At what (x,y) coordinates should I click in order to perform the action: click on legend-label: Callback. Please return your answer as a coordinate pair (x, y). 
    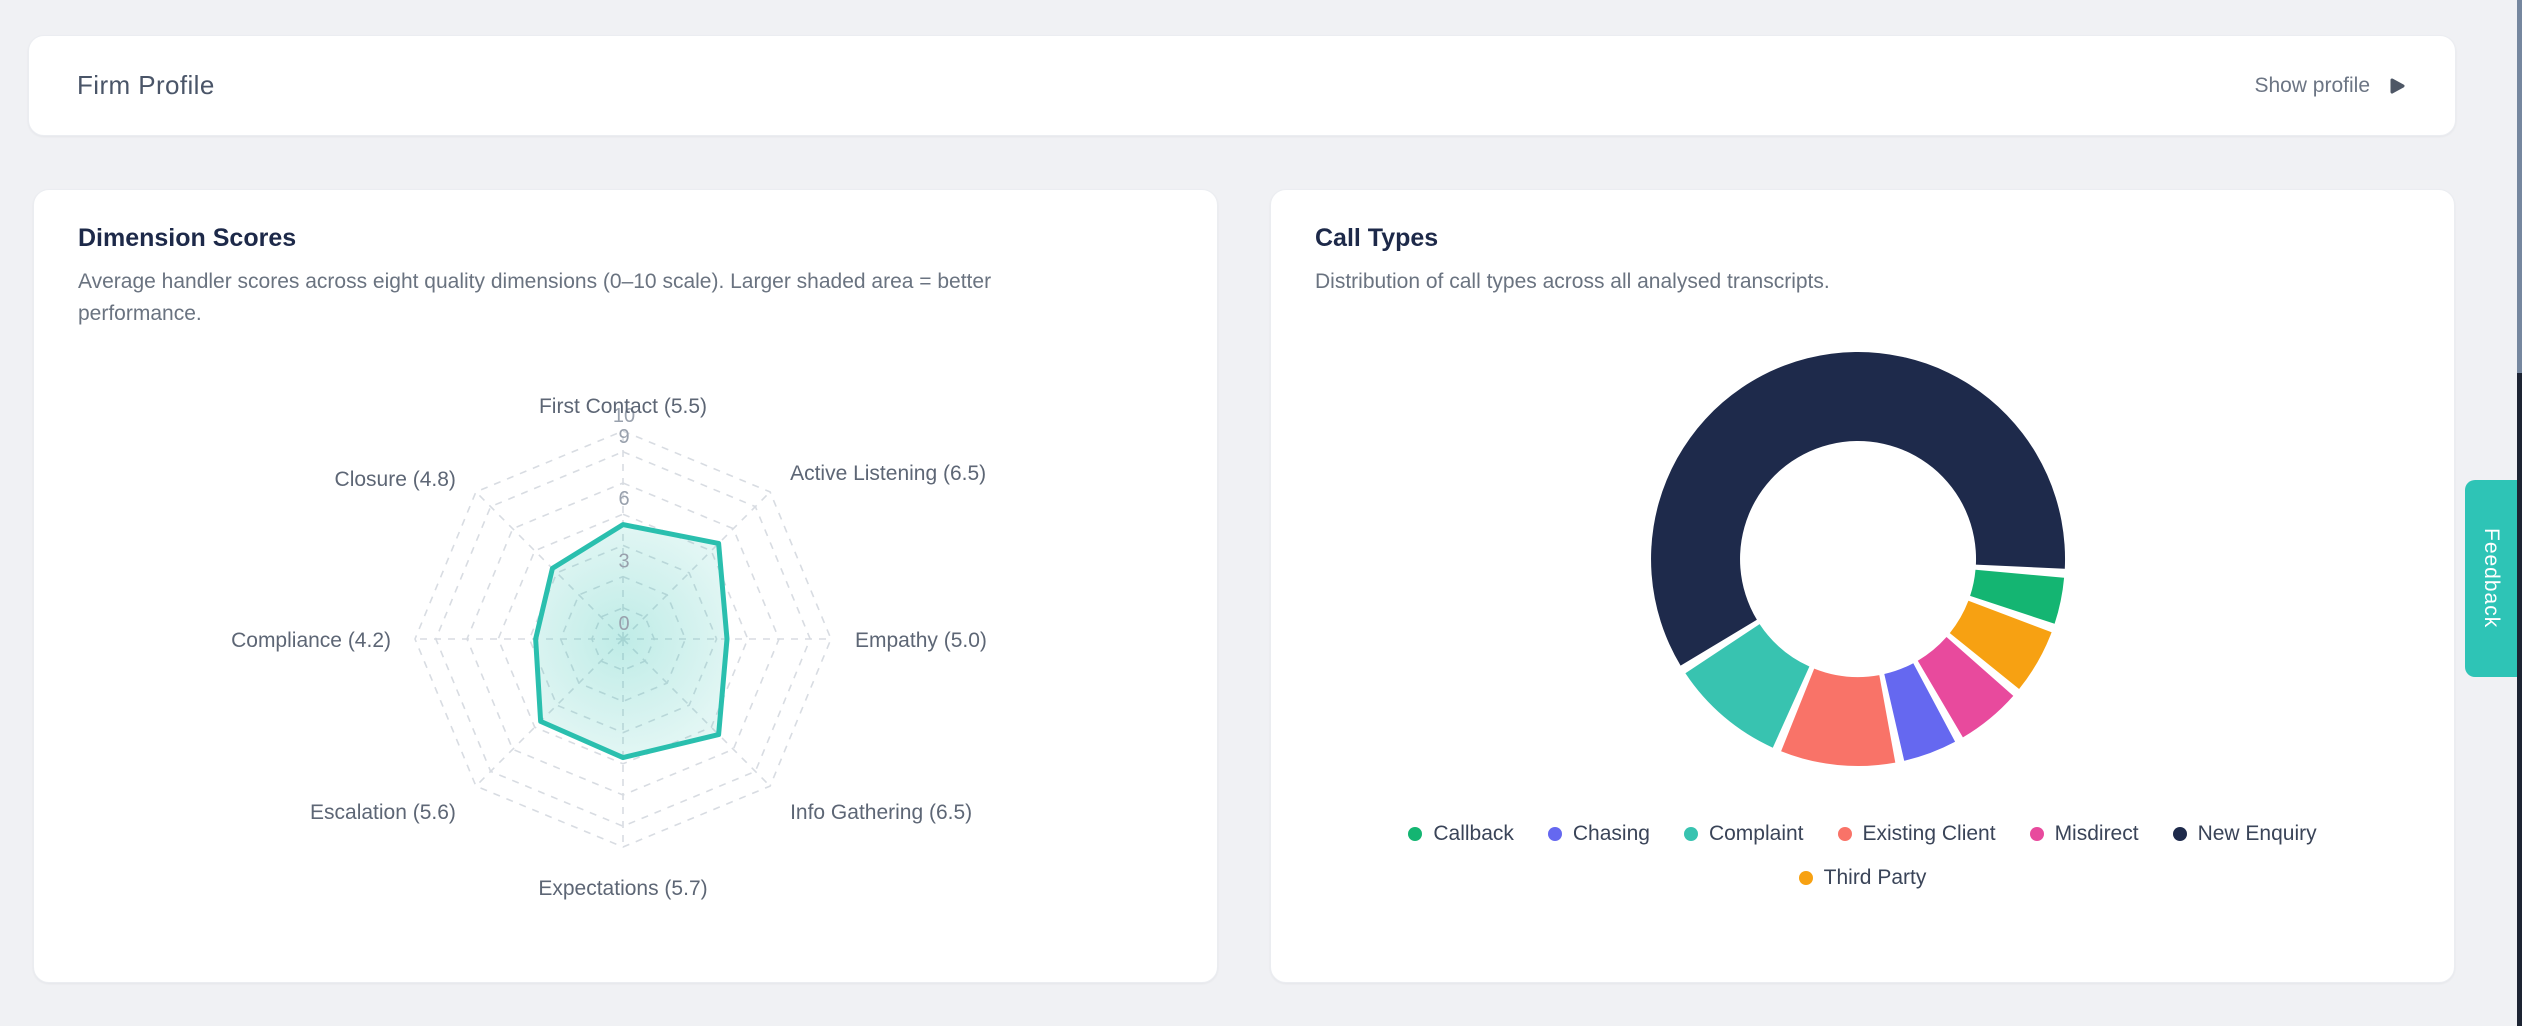
    Looking at the image, I should click on (1473, 833).